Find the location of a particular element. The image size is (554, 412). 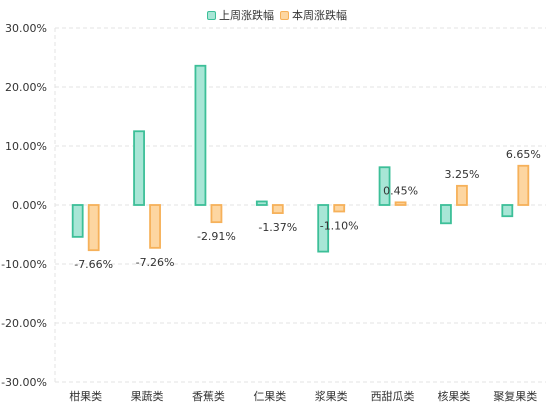

y-tick-label: -10.00% is located at coordinates (24, 264).